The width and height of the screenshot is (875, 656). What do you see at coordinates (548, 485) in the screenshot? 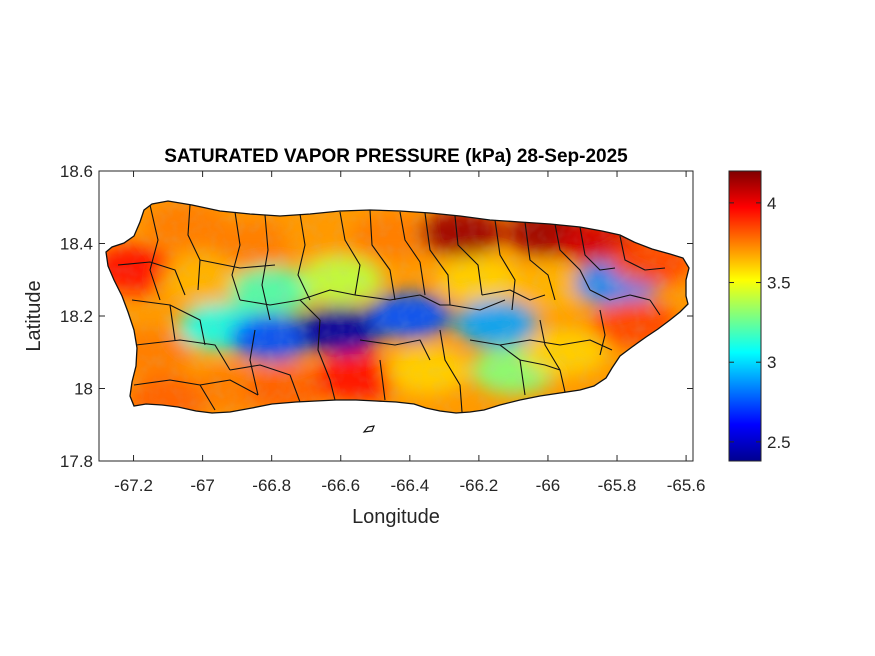
I see `x-tick-label: -66` at bounding box center [548, 485].